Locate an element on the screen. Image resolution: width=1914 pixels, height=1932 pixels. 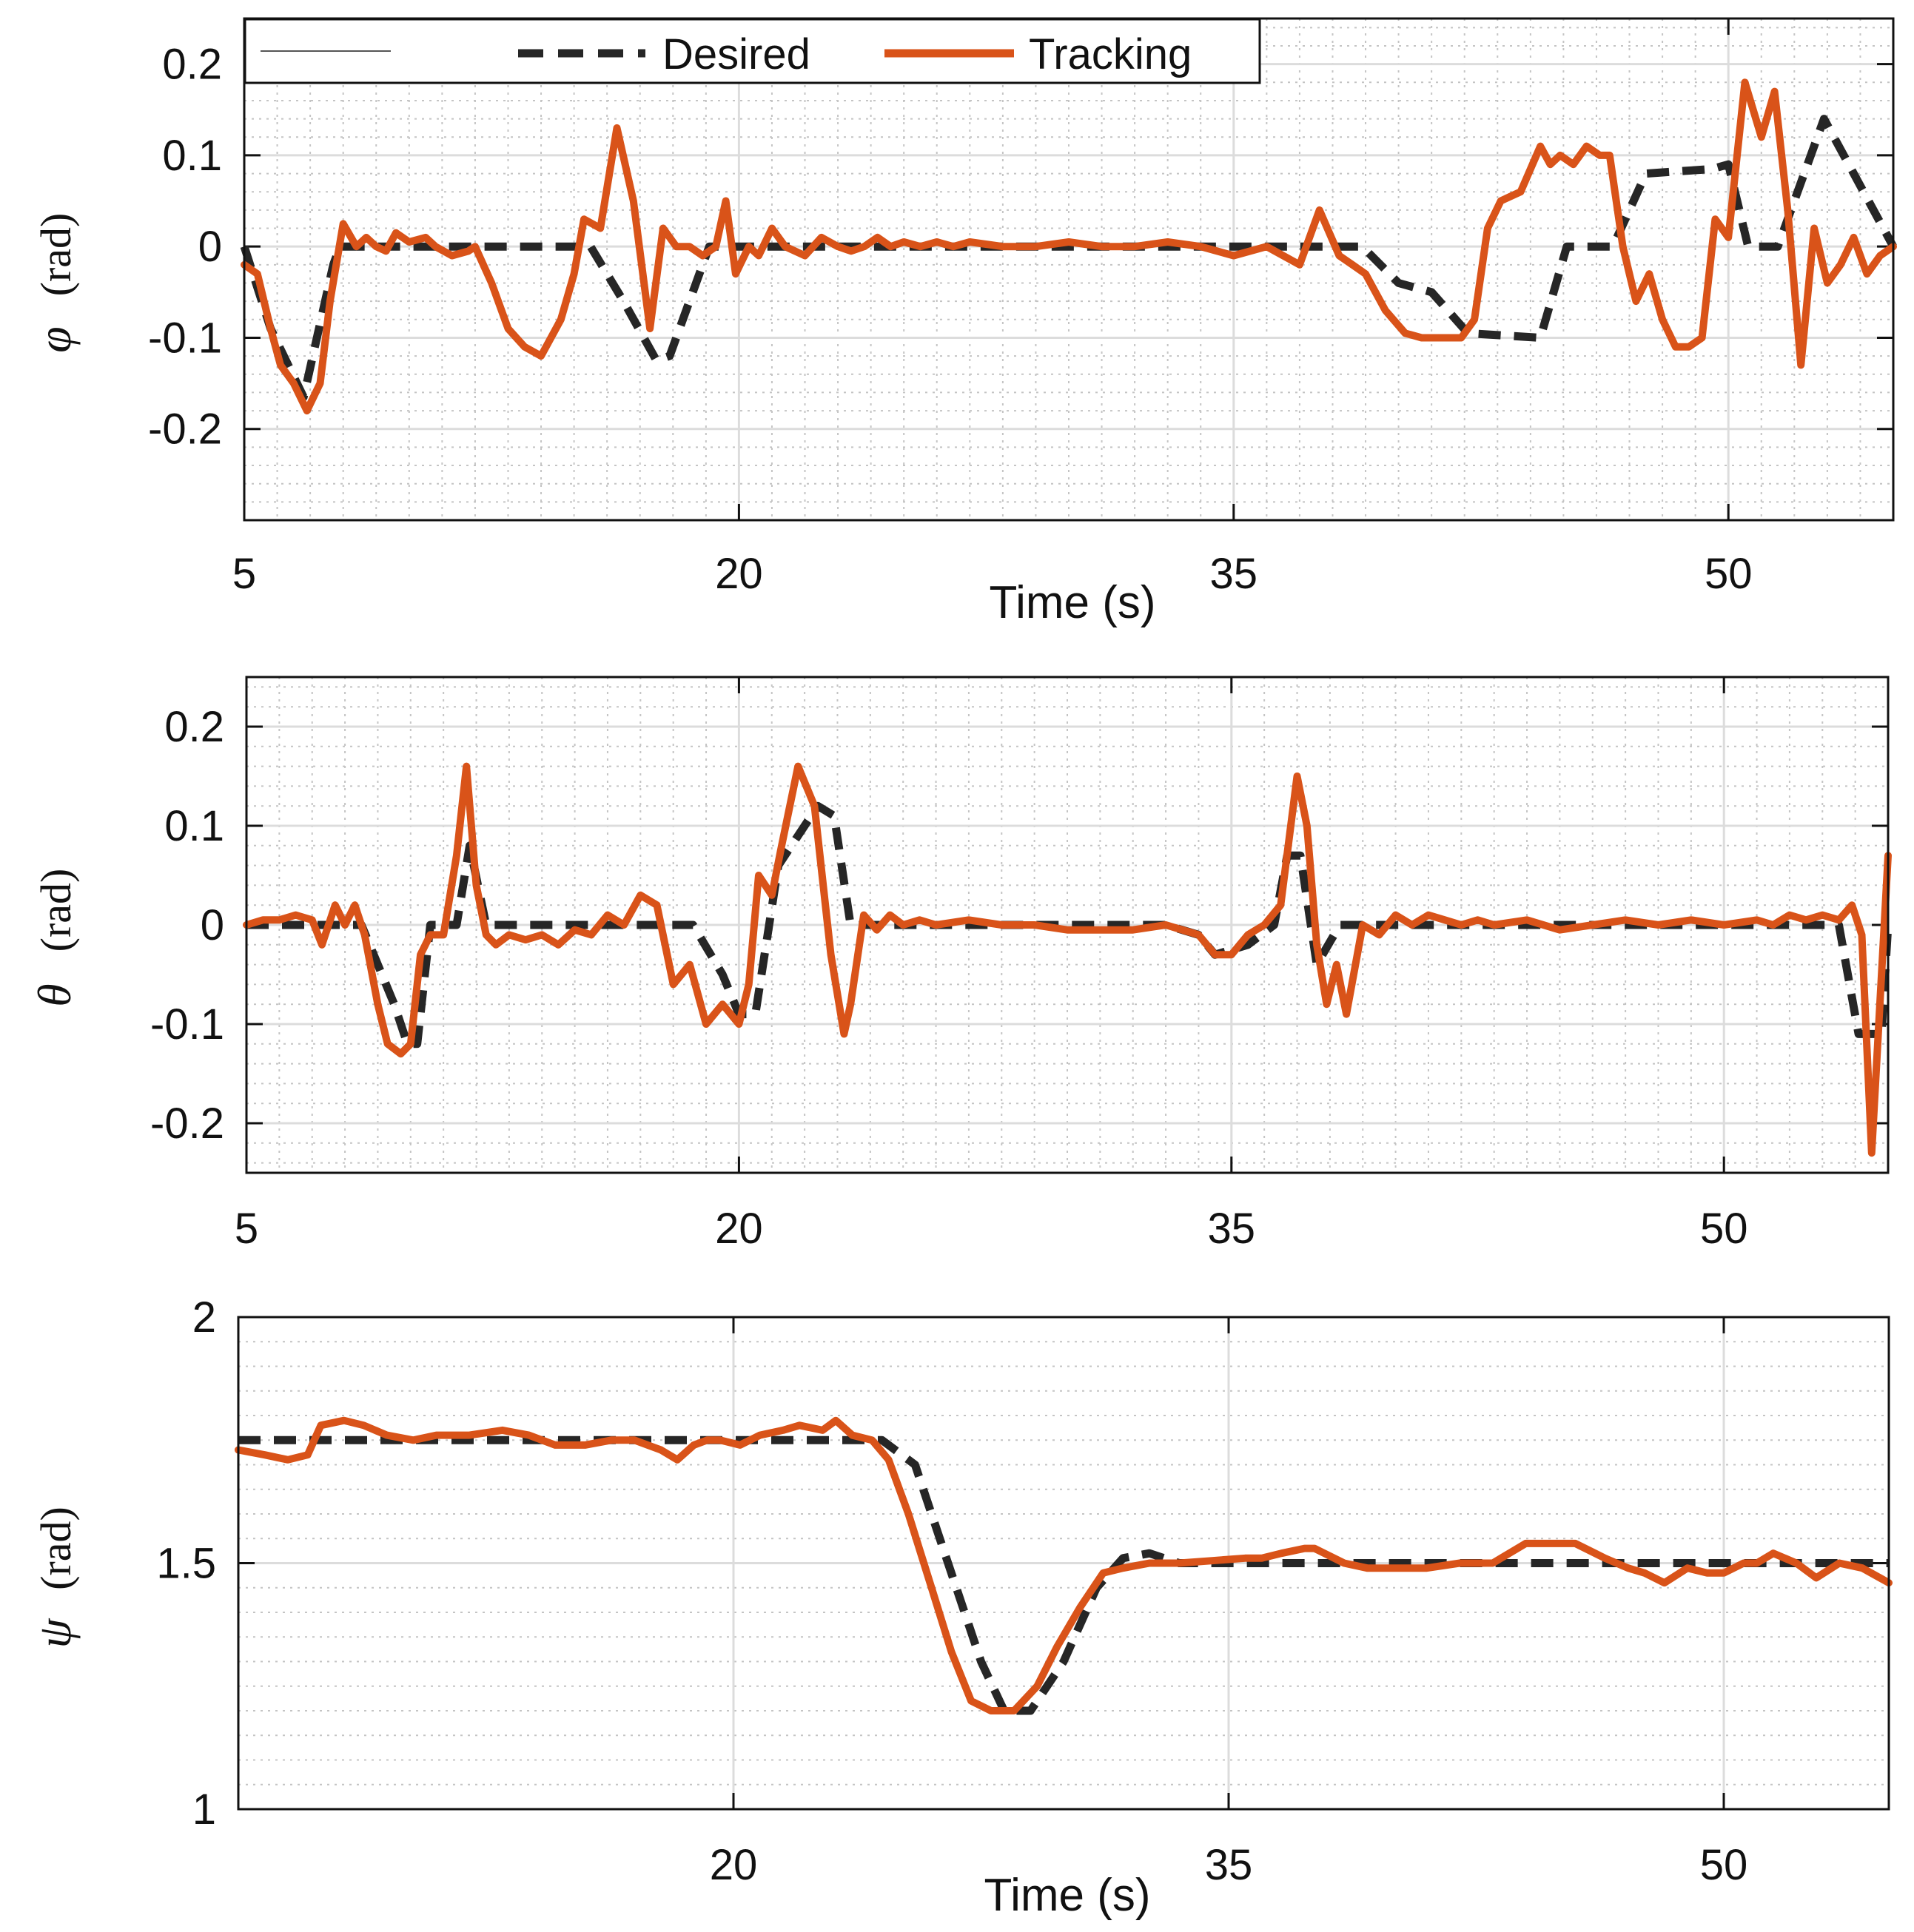
theta-xtick-label: 35 is located at coordinates (1232, 1229).